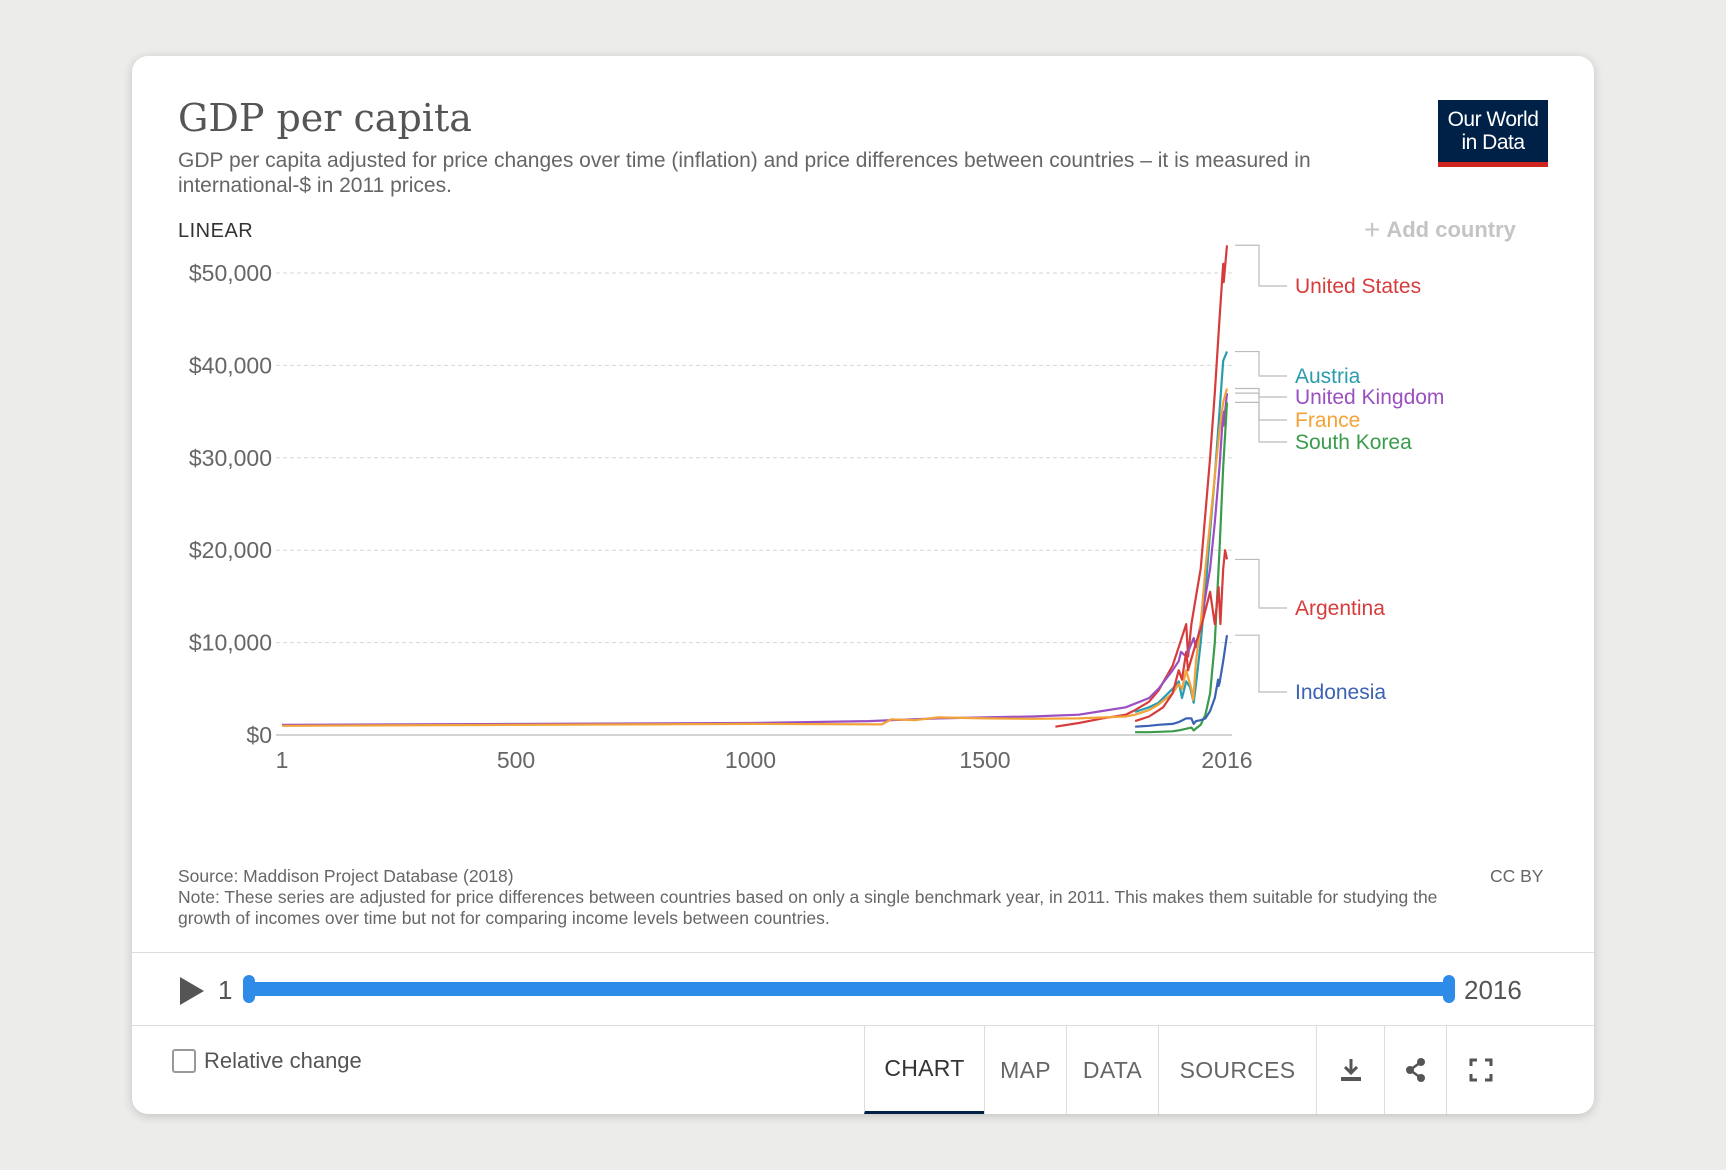 The height and width of the screenshot is (1170, 1726). What do you see at coordinates (1372, 229) in the screenshot?
I see `plus-icon: +` at bounding box center [1372, 229].